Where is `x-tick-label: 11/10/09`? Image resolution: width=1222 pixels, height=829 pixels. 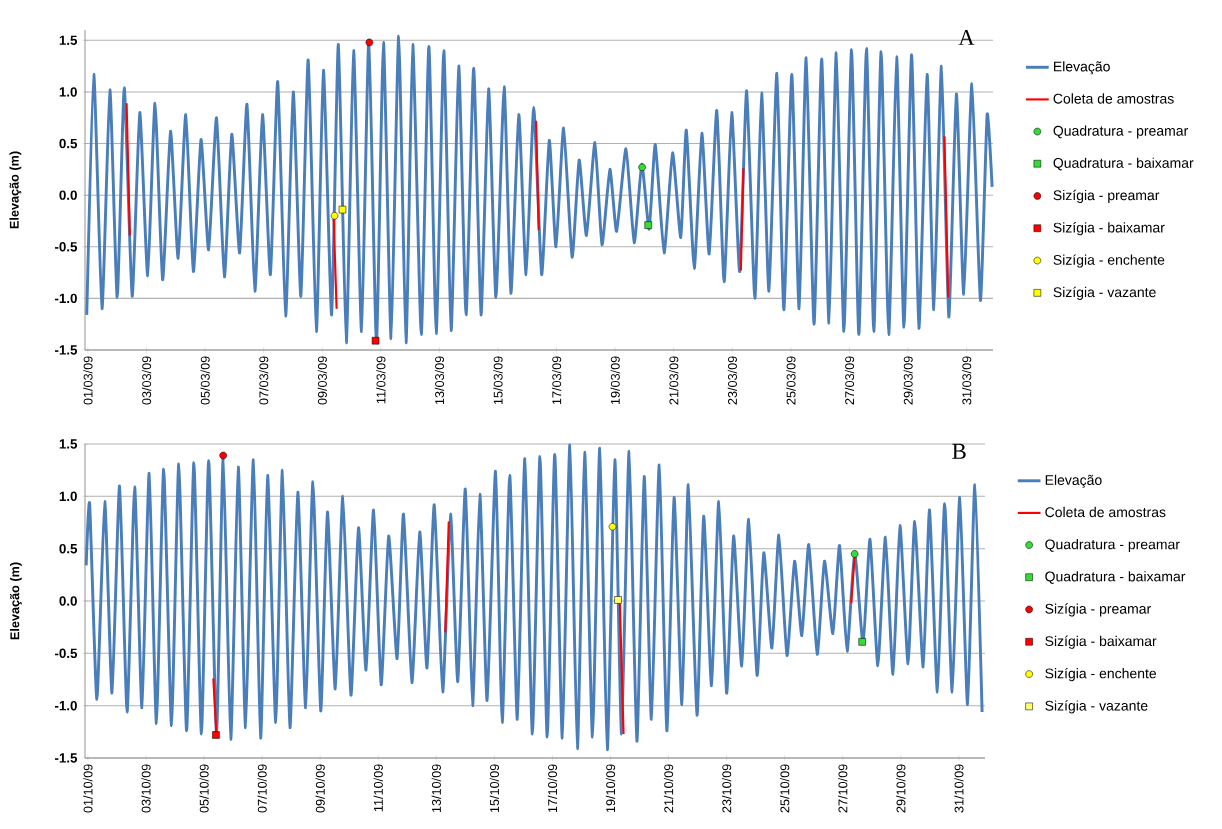 x-tick-label: 11/10/09 is located at coordinates (378, 788).